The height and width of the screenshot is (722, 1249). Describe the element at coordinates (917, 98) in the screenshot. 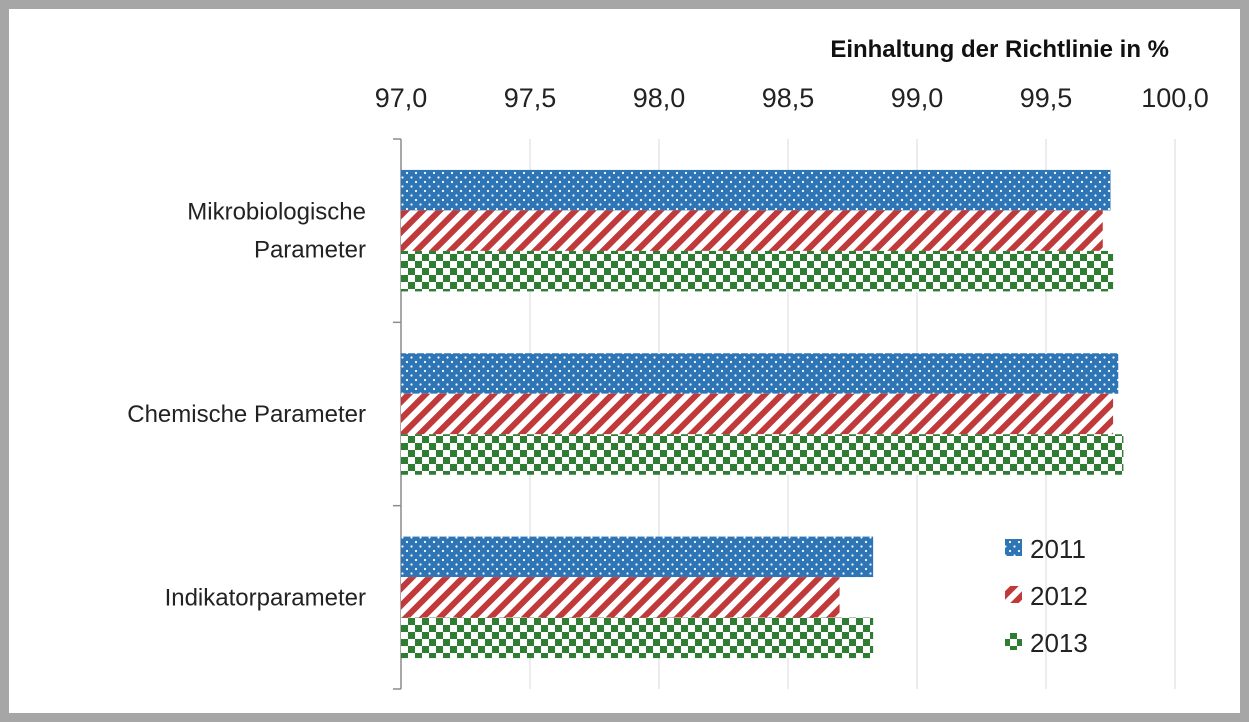

I see `x-tick-label: 99,0` at that location.